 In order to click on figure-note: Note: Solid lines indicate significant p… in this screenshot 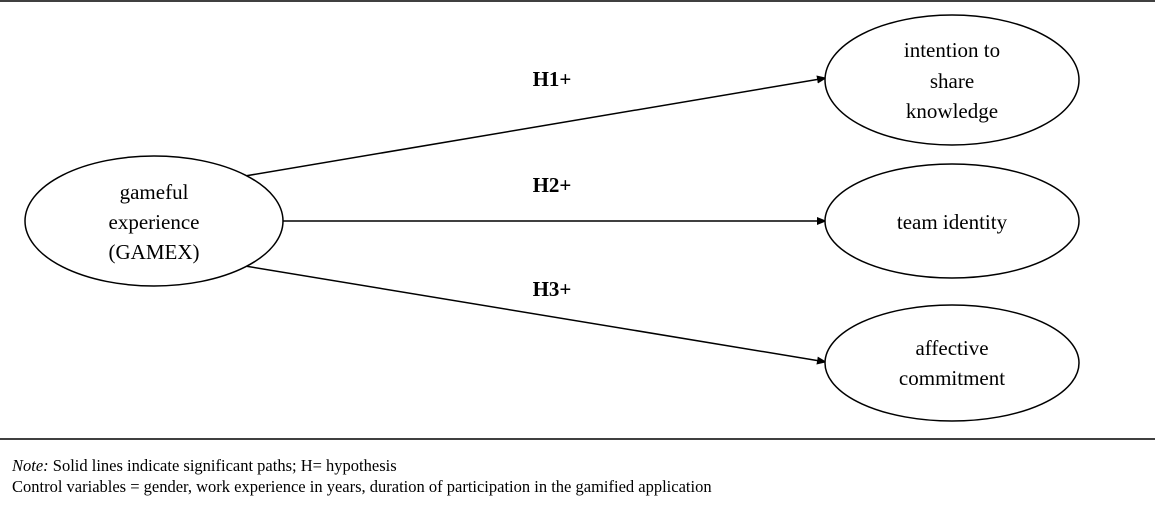, I will do `click(362, 476)`.